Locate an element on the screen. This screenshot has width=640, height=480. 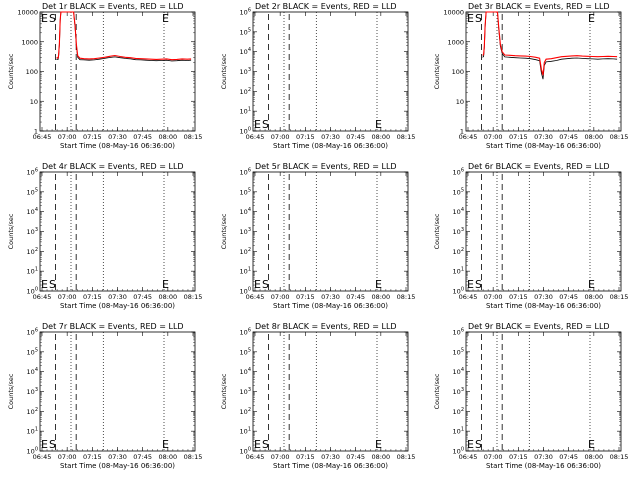
events-series-line is located at coordinates (124, 36).